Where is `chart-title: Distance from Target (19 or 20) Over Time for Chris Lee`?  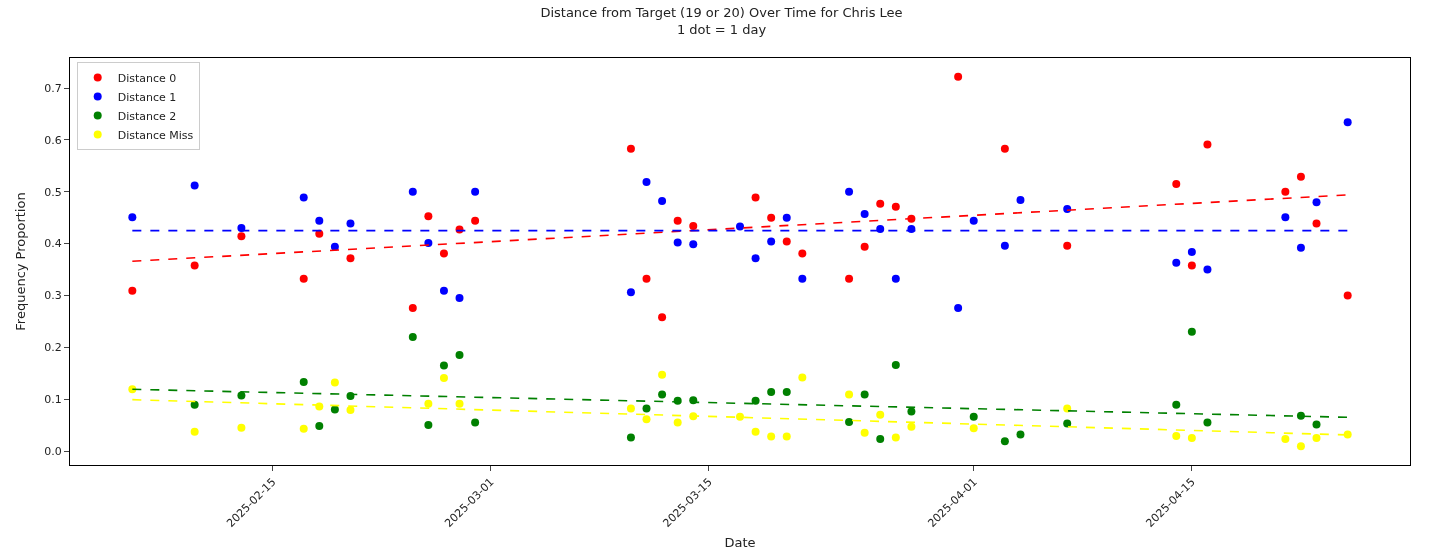 chart-title: Distance from Target (19 or 20) Over Time for Chris Lee is located at coordinates (721, 12).